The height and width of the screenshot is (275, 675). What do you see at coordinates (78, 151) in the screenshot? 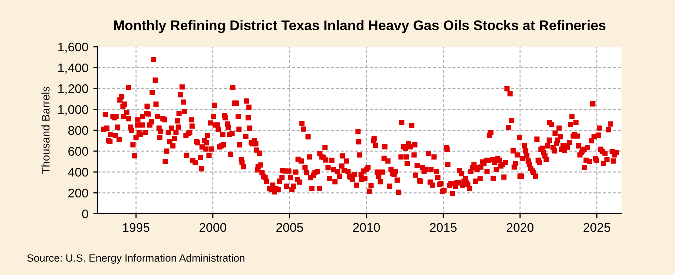
I see `y-tick-label: 600` at bounding box center [78, 151].